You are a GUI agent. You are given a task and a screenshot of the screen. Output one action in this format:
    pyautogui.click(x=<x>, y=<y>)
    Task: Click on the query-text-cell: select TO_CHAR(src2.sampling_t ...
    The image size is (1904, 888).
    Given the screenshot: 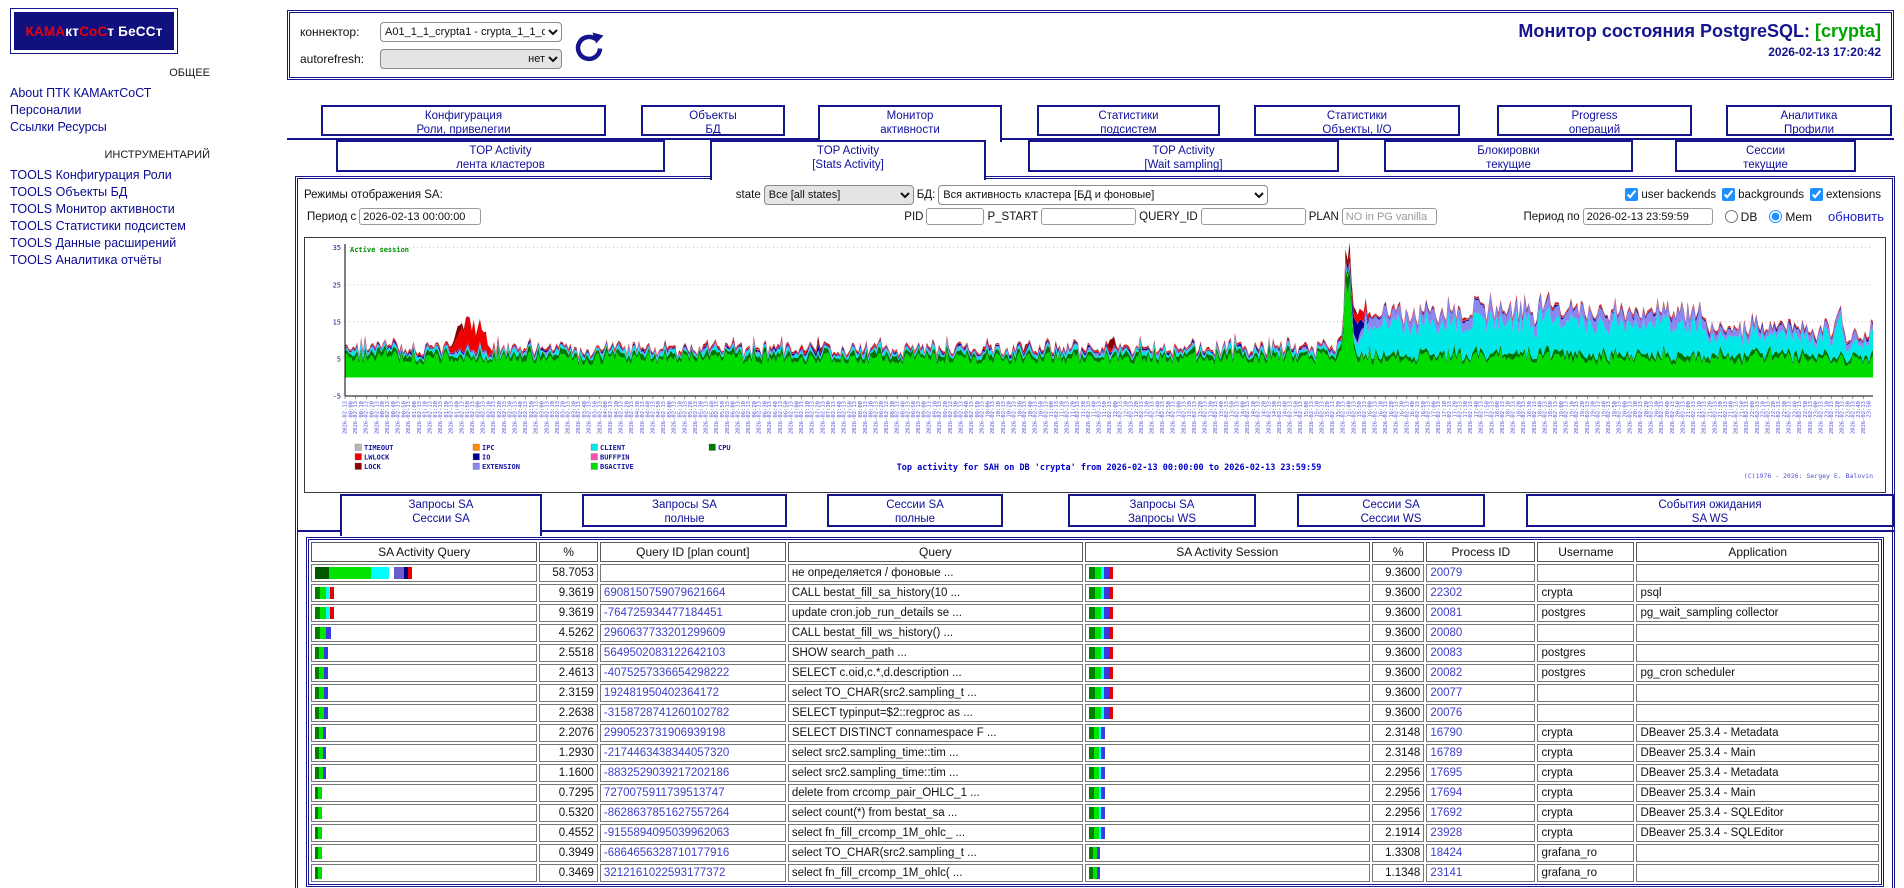 What is the action you would take?
    pyautogui.click(x=935, y=853)
    